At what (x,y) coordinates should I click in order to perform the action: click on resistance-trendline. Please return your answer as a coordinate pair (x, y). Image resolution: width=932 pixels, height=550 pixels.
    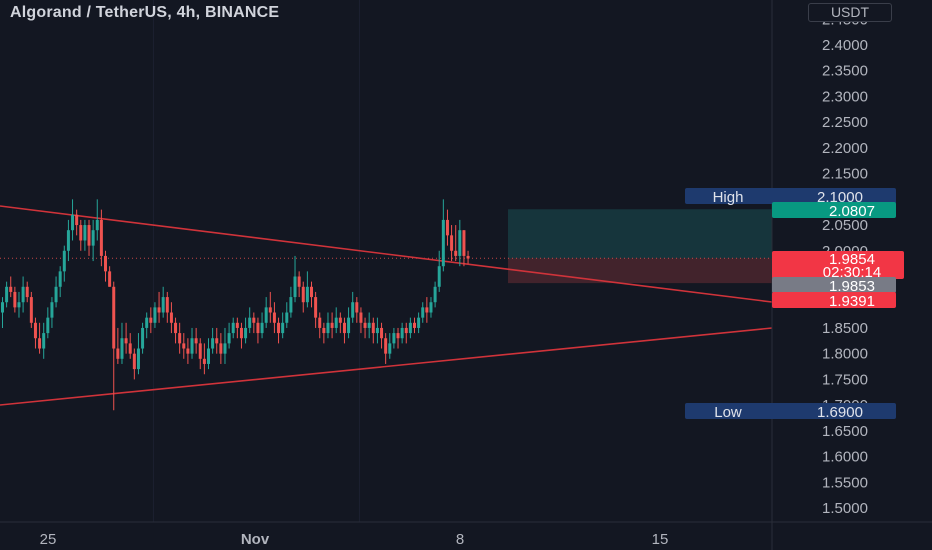
    Looking at the image, I should click on (386, 254).